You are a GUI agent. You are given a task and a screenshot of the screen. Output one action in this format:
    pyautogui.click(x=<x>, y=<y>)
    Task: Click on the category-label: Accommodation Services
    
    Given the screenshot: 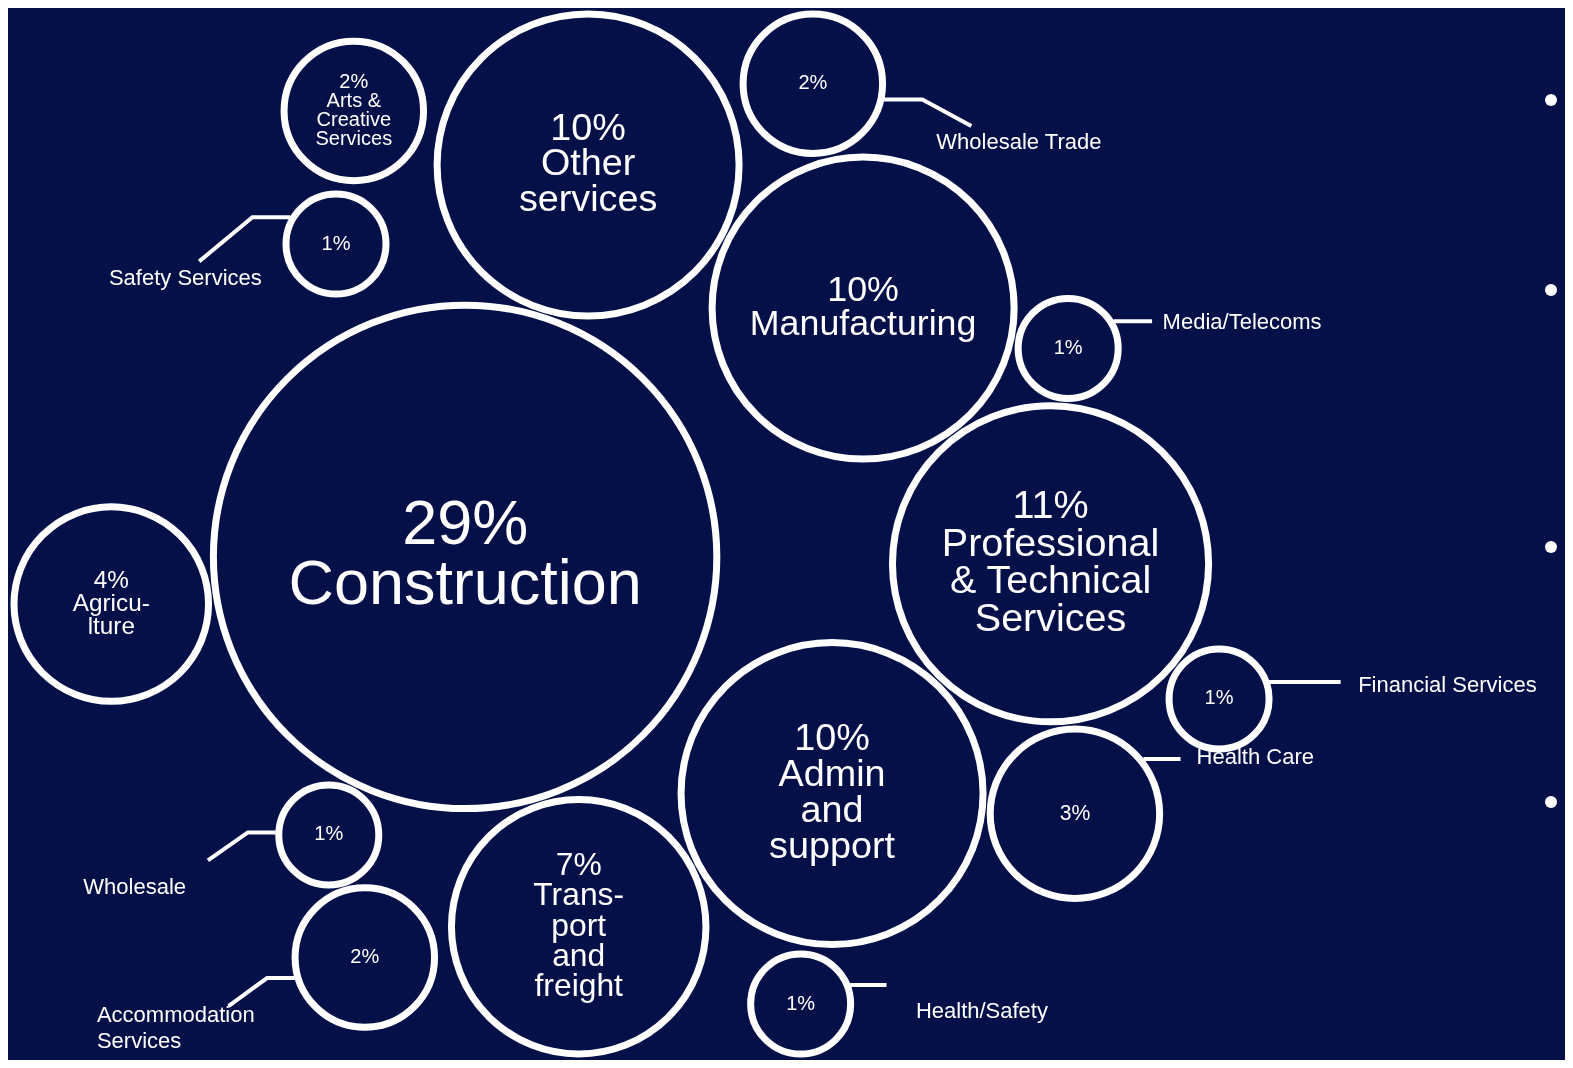 What is the action you would take?
    pyautogui.click(x=175, y=1028)
    